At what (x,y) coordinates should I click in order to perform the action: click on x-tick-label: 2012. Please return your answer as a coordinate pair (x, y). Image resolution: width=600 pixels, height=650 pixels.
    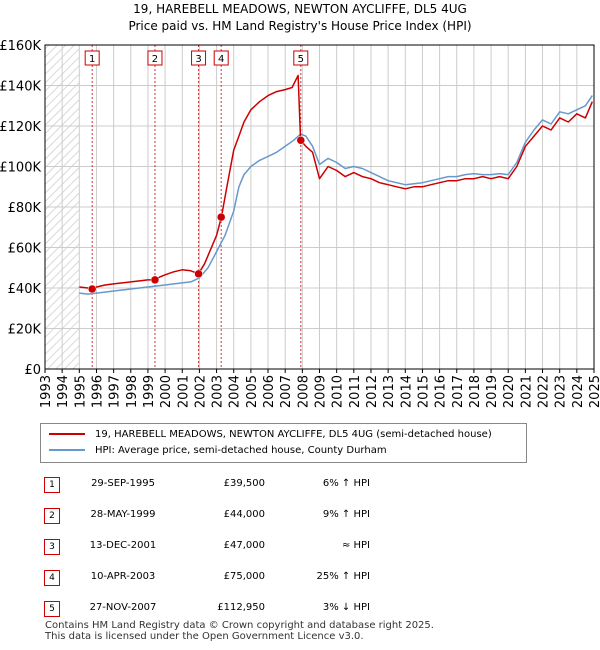
    Looking at the image, I should click on (372, 391).